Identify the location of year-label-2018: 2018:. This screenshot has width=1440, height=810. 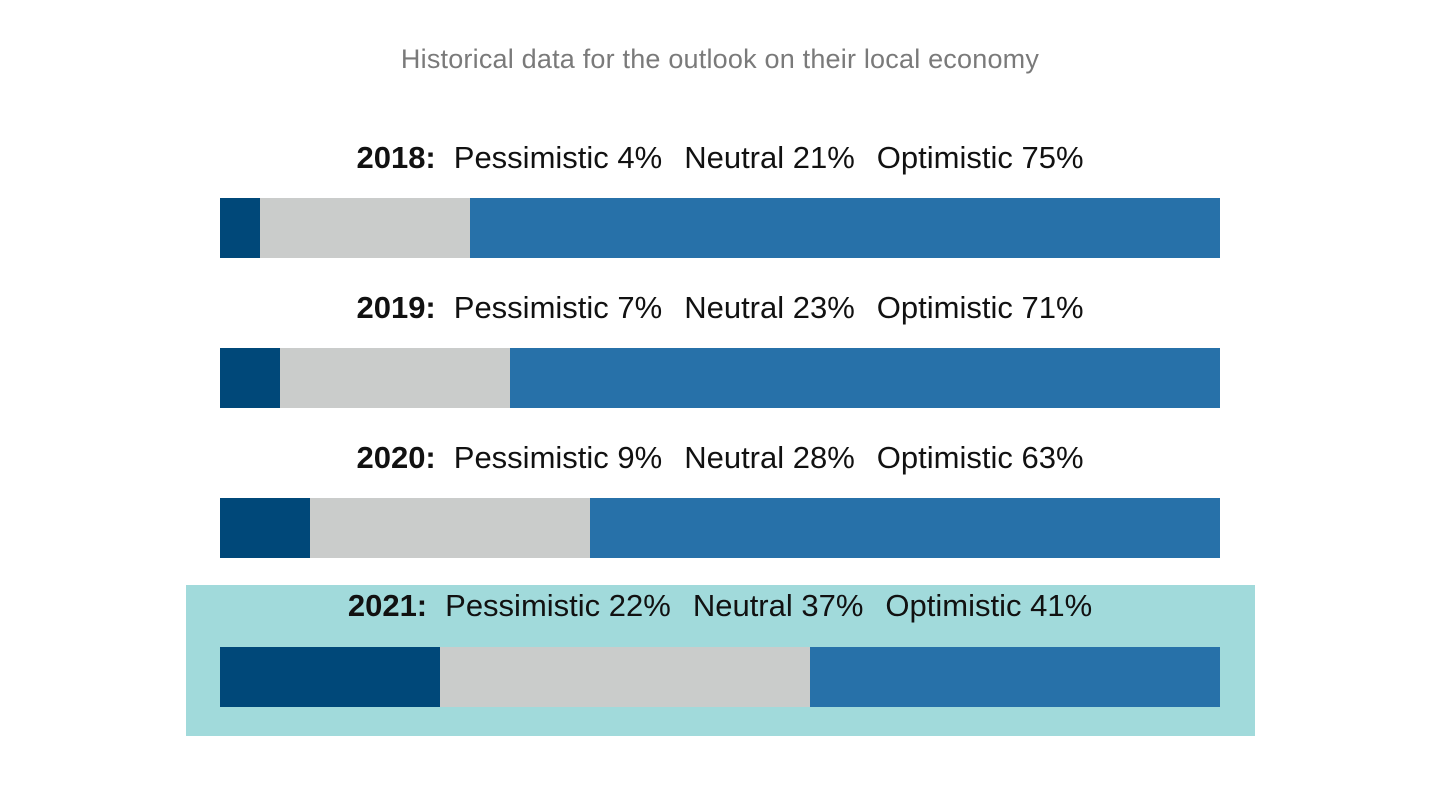
(396, 157).